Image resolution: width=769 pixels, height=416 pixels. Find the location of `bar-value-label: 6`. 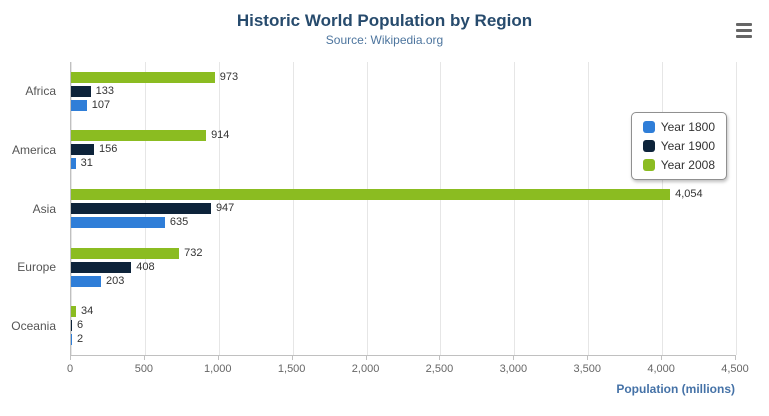

bar-value-label: 6 is located at coordinates (80, 325).